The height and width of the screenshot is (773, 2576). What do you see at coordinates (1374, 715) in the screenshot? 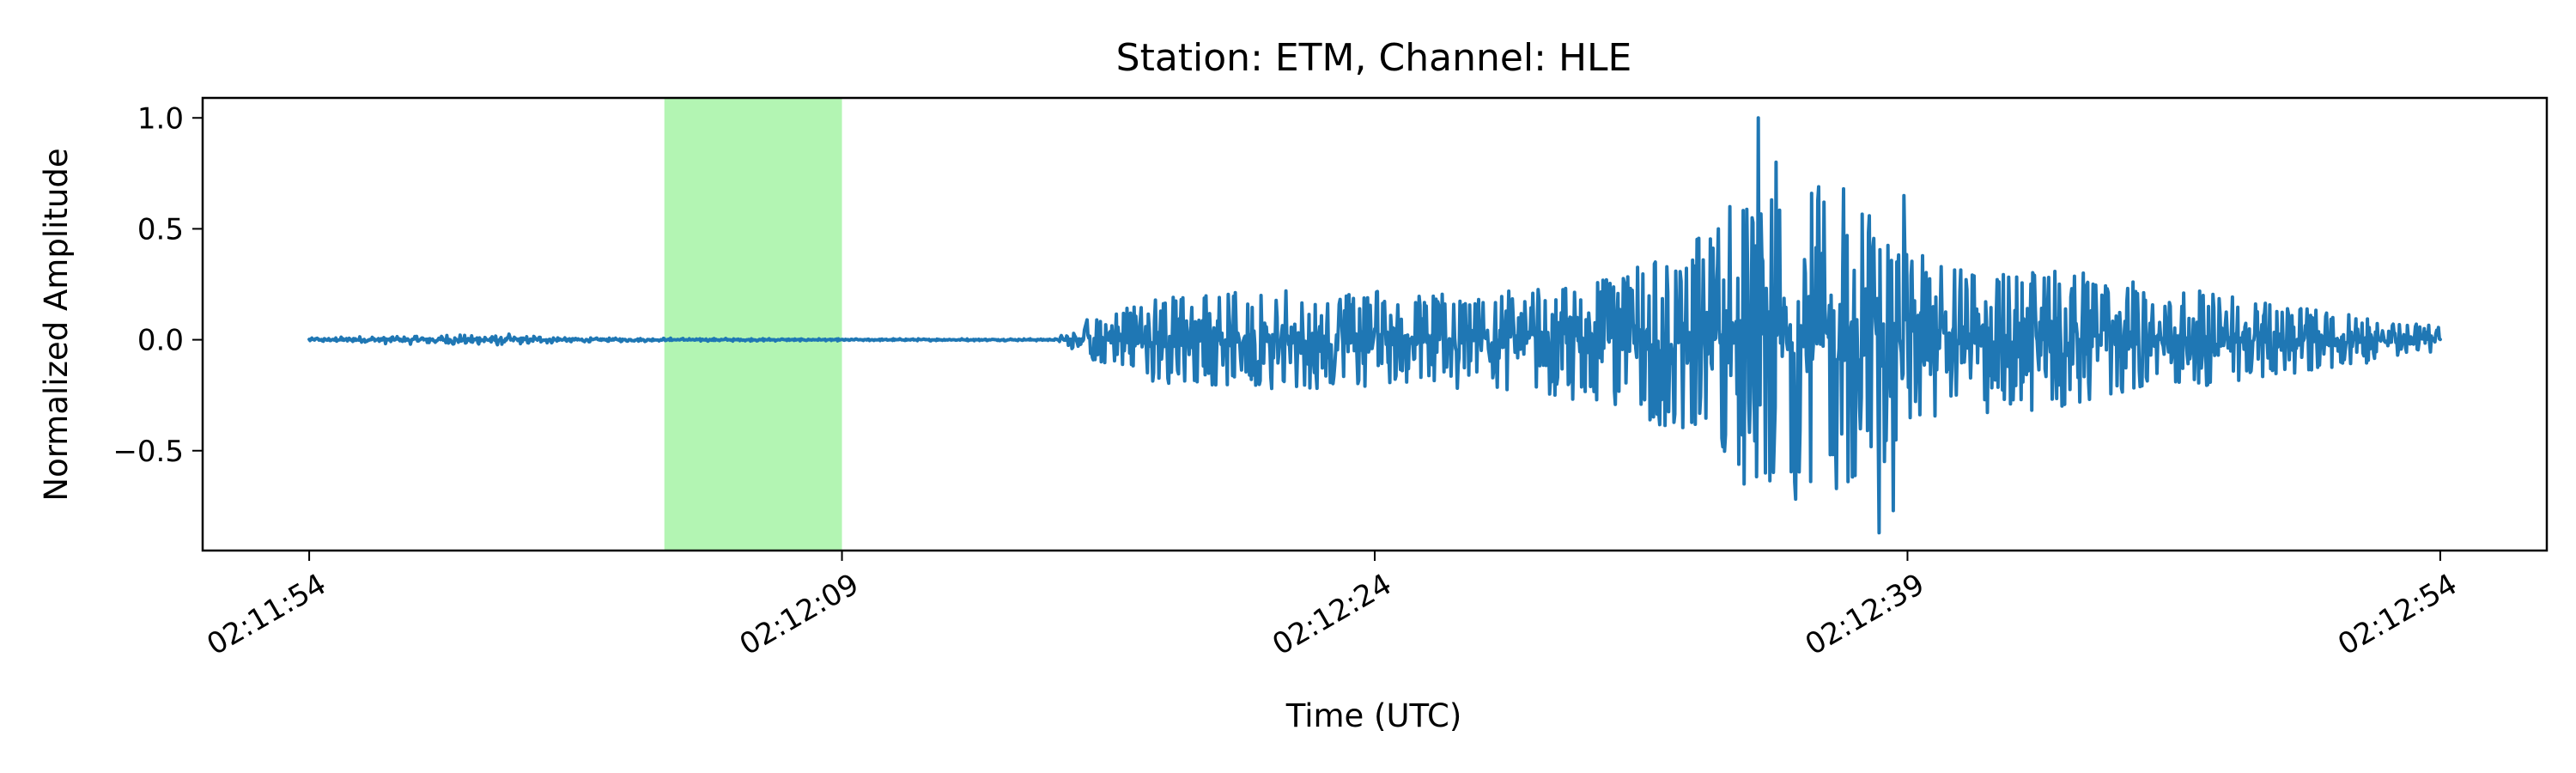
I see `x-axis-label: Time (UTC)` at bounding box center [1374, 715].